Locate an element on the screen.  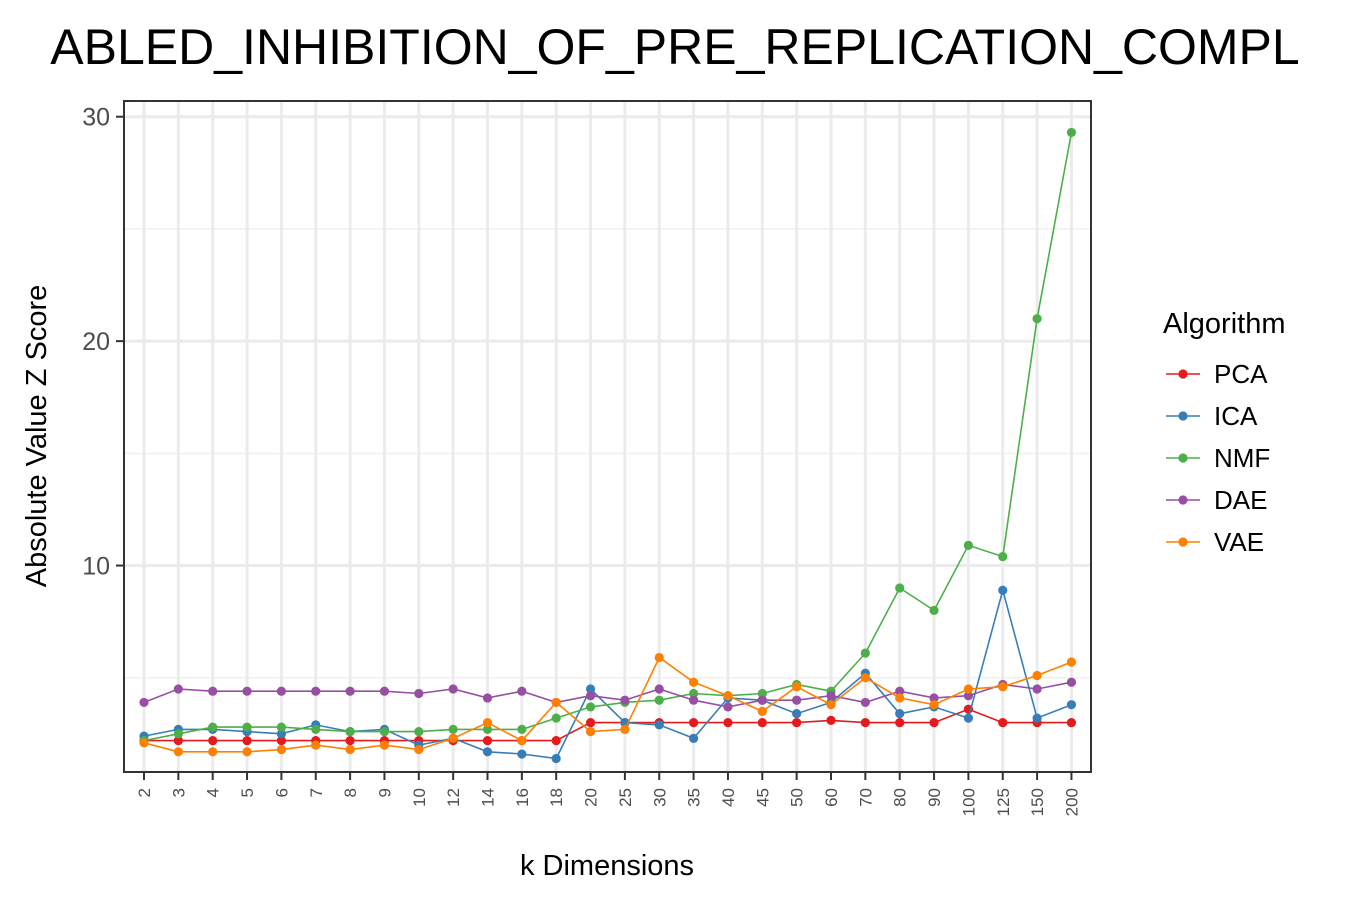
series-line-dae is located at coordinates (607, 694).